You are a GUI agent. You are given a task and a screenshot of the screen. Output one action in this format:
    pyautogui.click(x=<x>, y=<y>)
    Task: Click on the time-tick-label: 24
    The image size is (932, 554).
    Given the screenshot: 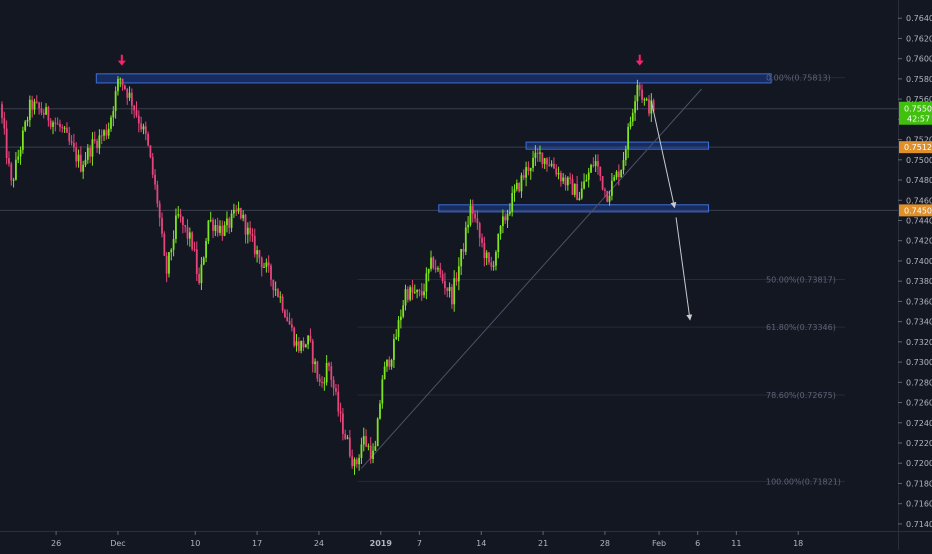 What is the action you would take?
    pyautogui.click(x=319, y=543)
    